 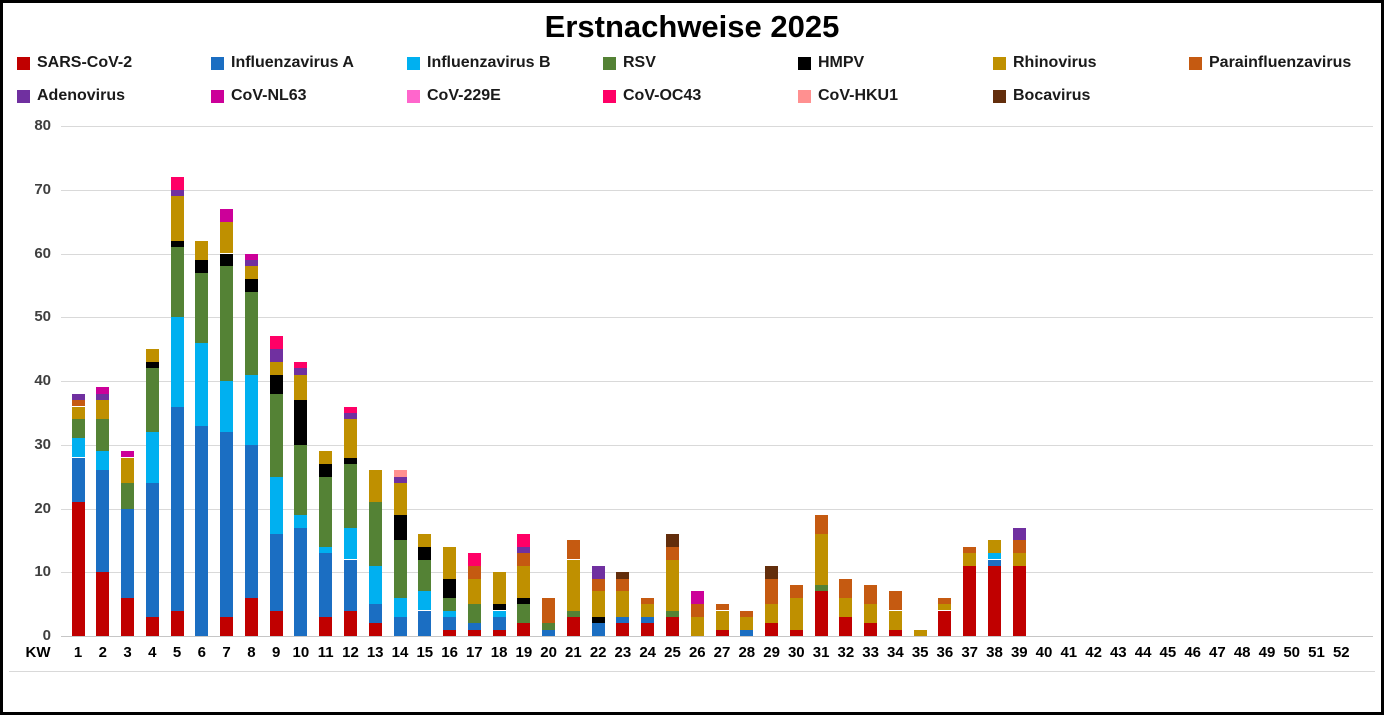 What do you see at coordinates (177, 193) in the screenshot?
I see `bar-kw5-adenovirus` at bounding box center [177, 193].